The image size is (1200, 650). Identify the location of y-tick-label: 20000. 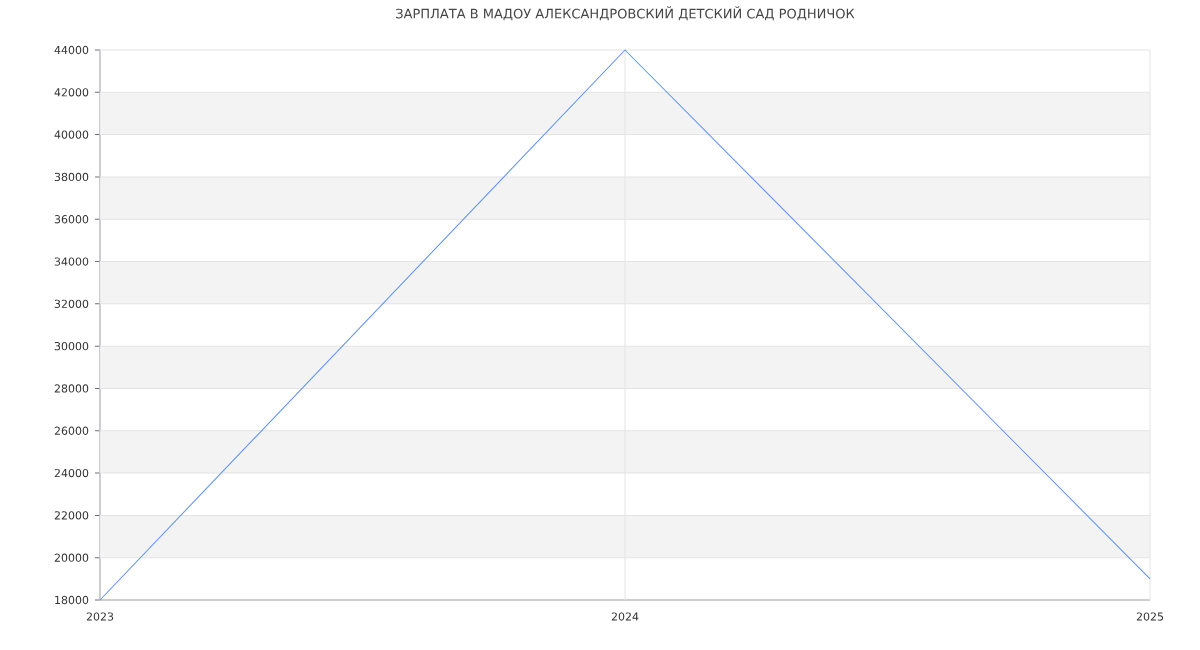
(71, 557).